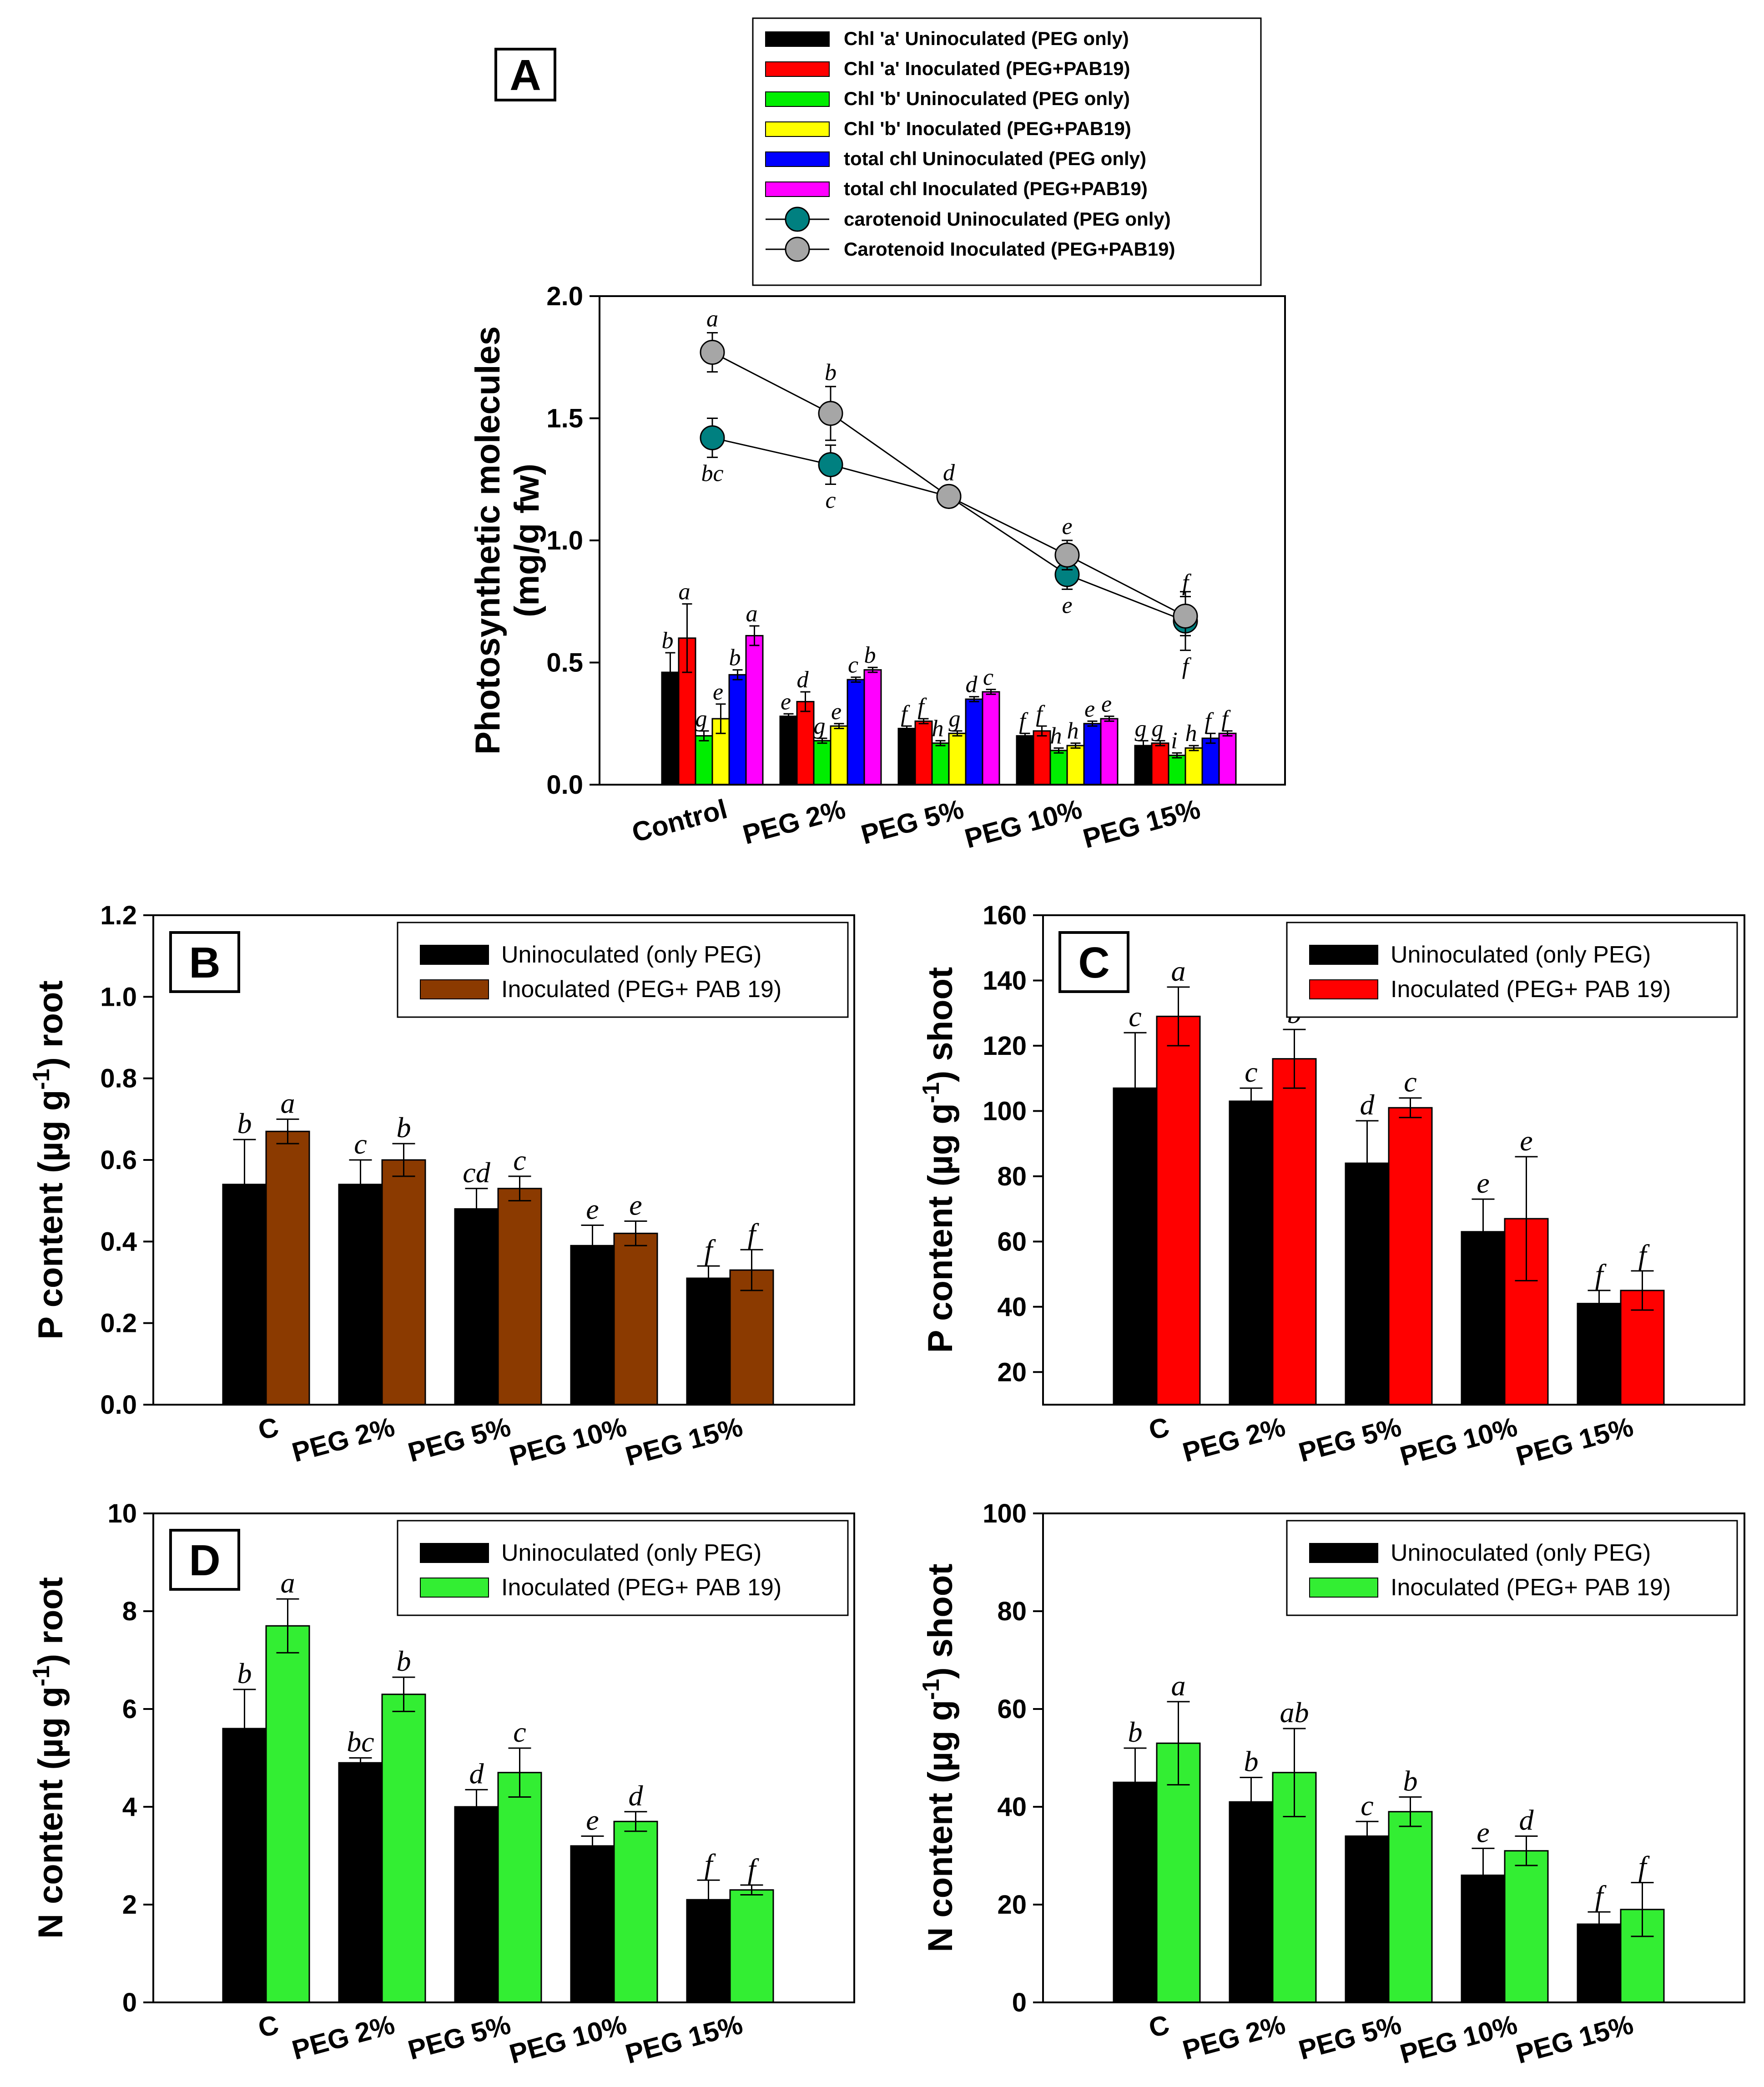  Describe the element at coordinates (268, 1428) in the screenshot. I see `x-tick-label: C` at that location.